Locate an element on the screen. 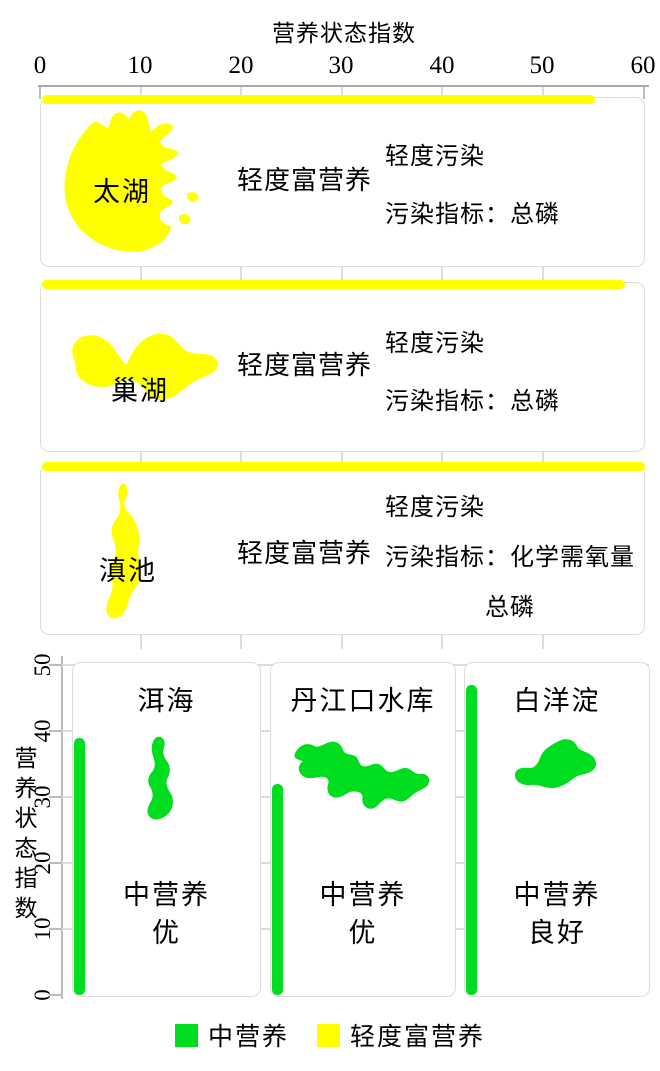  x-tick-label: 10 is located at coordinates (140, 65).